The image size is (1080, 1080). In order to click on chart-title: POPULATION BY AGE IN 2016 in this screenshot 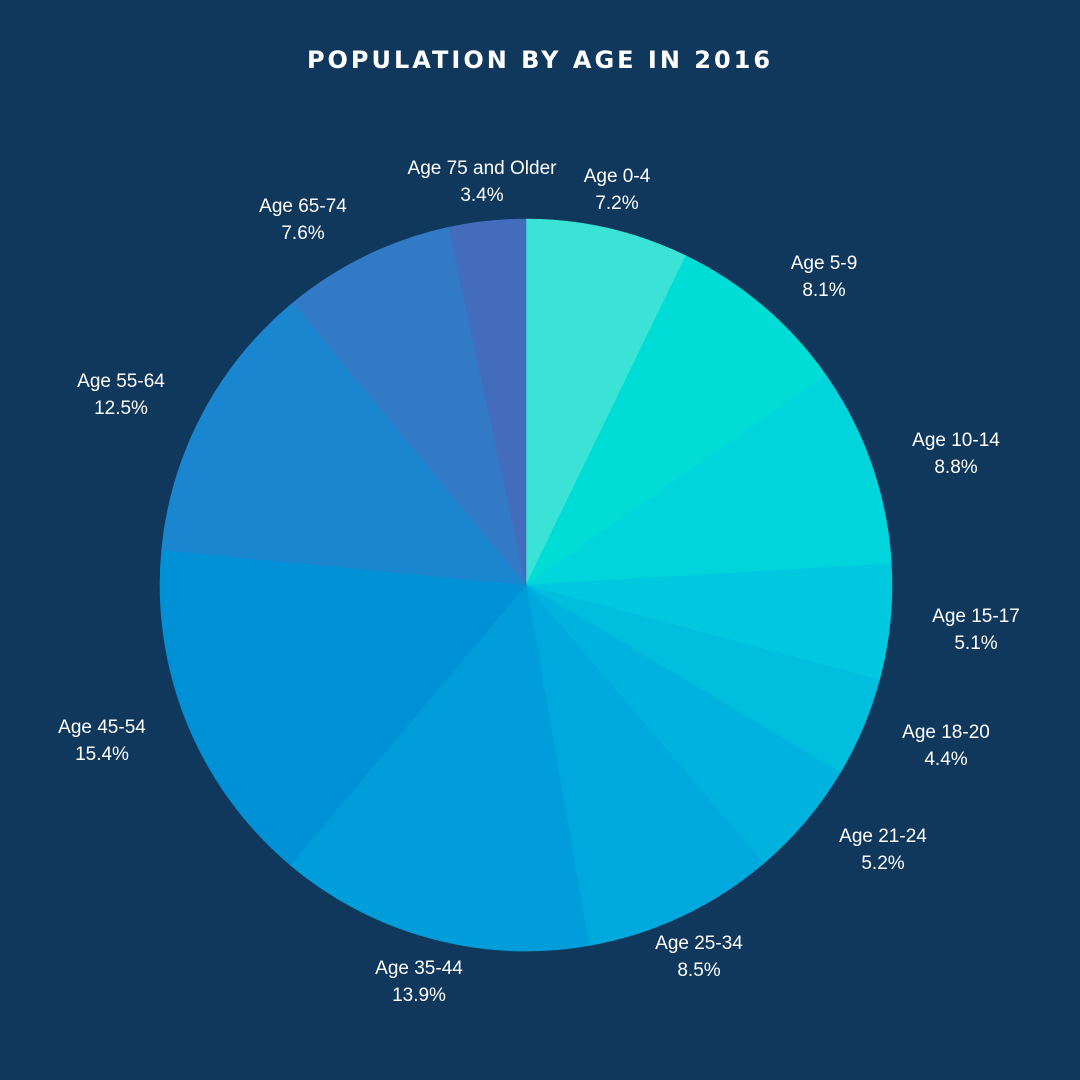, I will do `click(540, 60)`.